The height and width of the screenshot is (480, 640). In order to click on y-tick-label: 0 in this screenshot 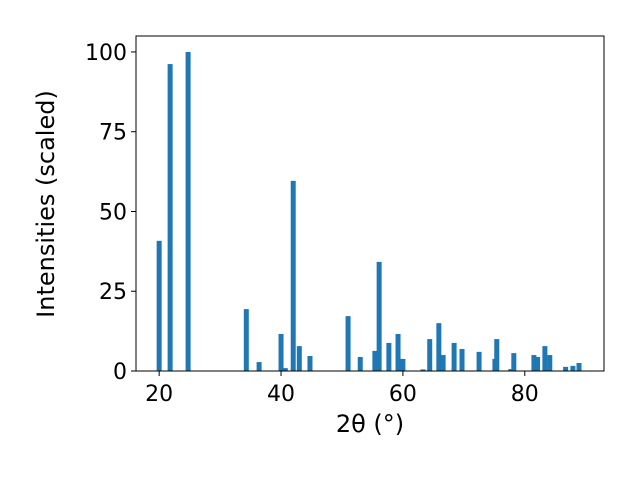, I will do `click(120, 372)`.